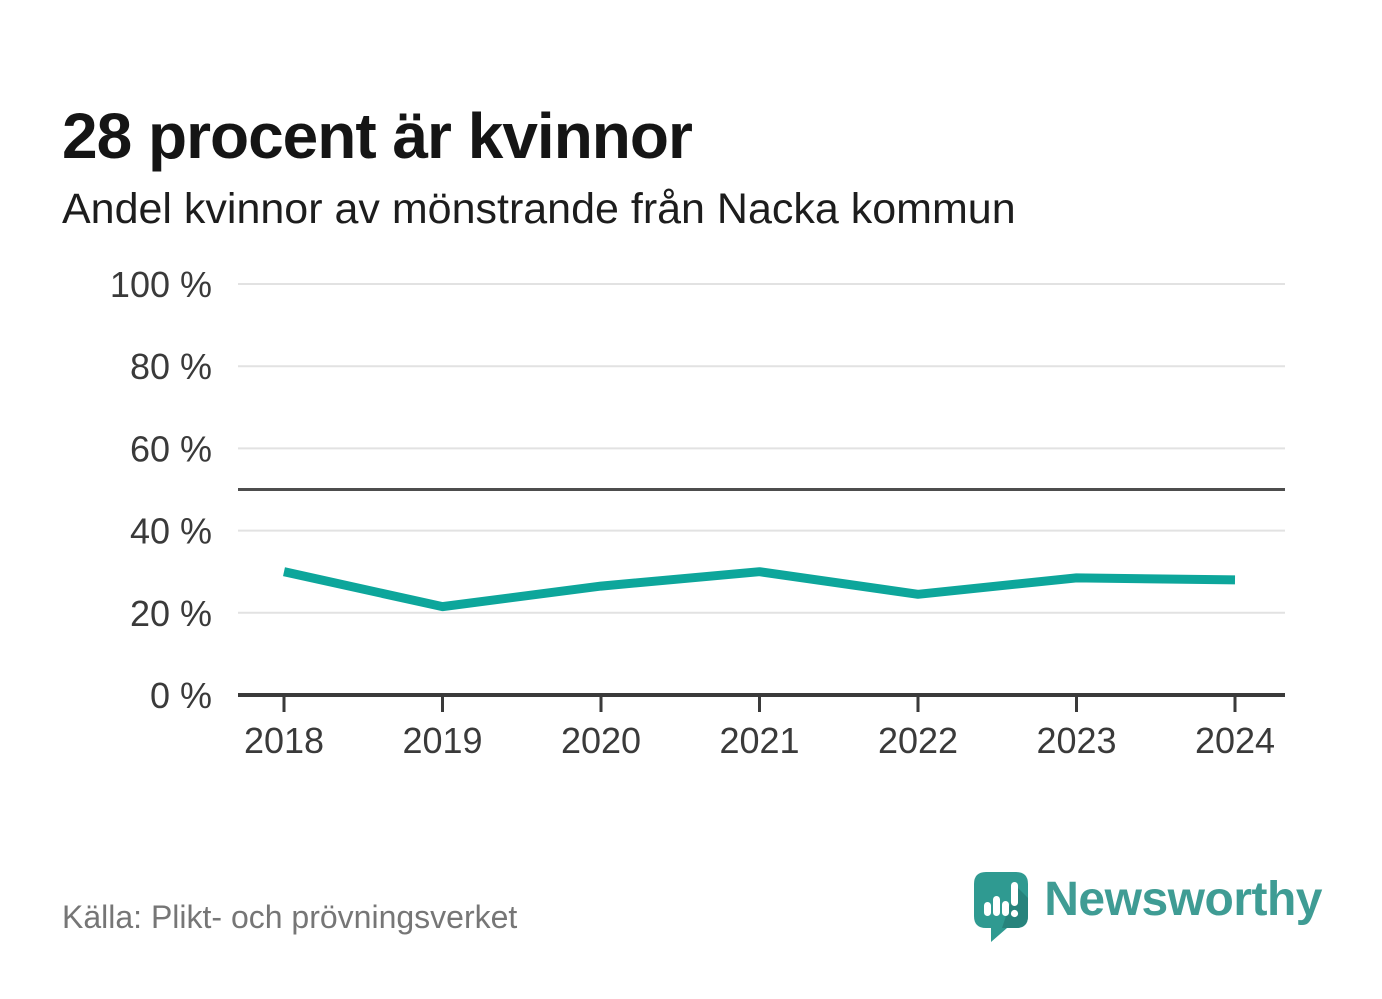  What do you see at coordinates (181, 695) in the screenshot?
I see `y-tick-label: 0 %` at bounding box center [181, 695].